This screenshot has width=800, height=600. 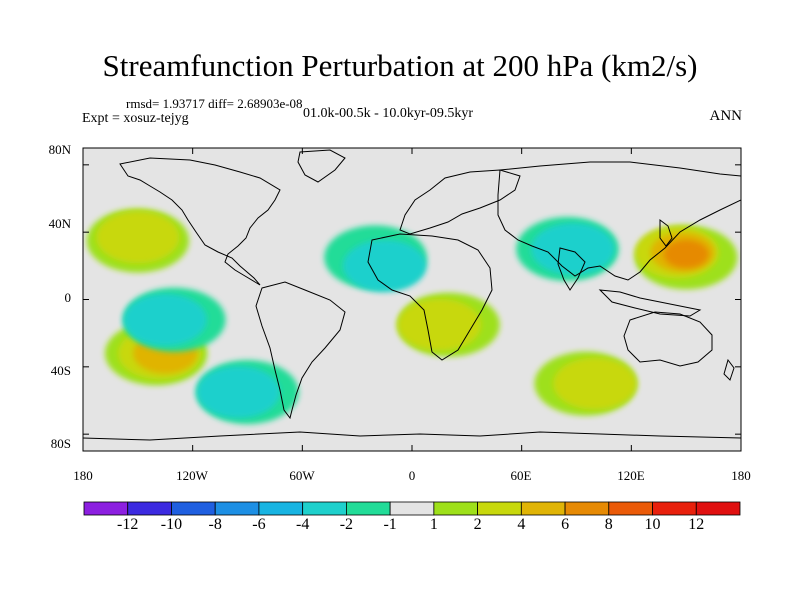 What do you see at coordinates (128, 524) in the screenshot?
I see `colorbar-label: -12` at bounding box center [128, 524].